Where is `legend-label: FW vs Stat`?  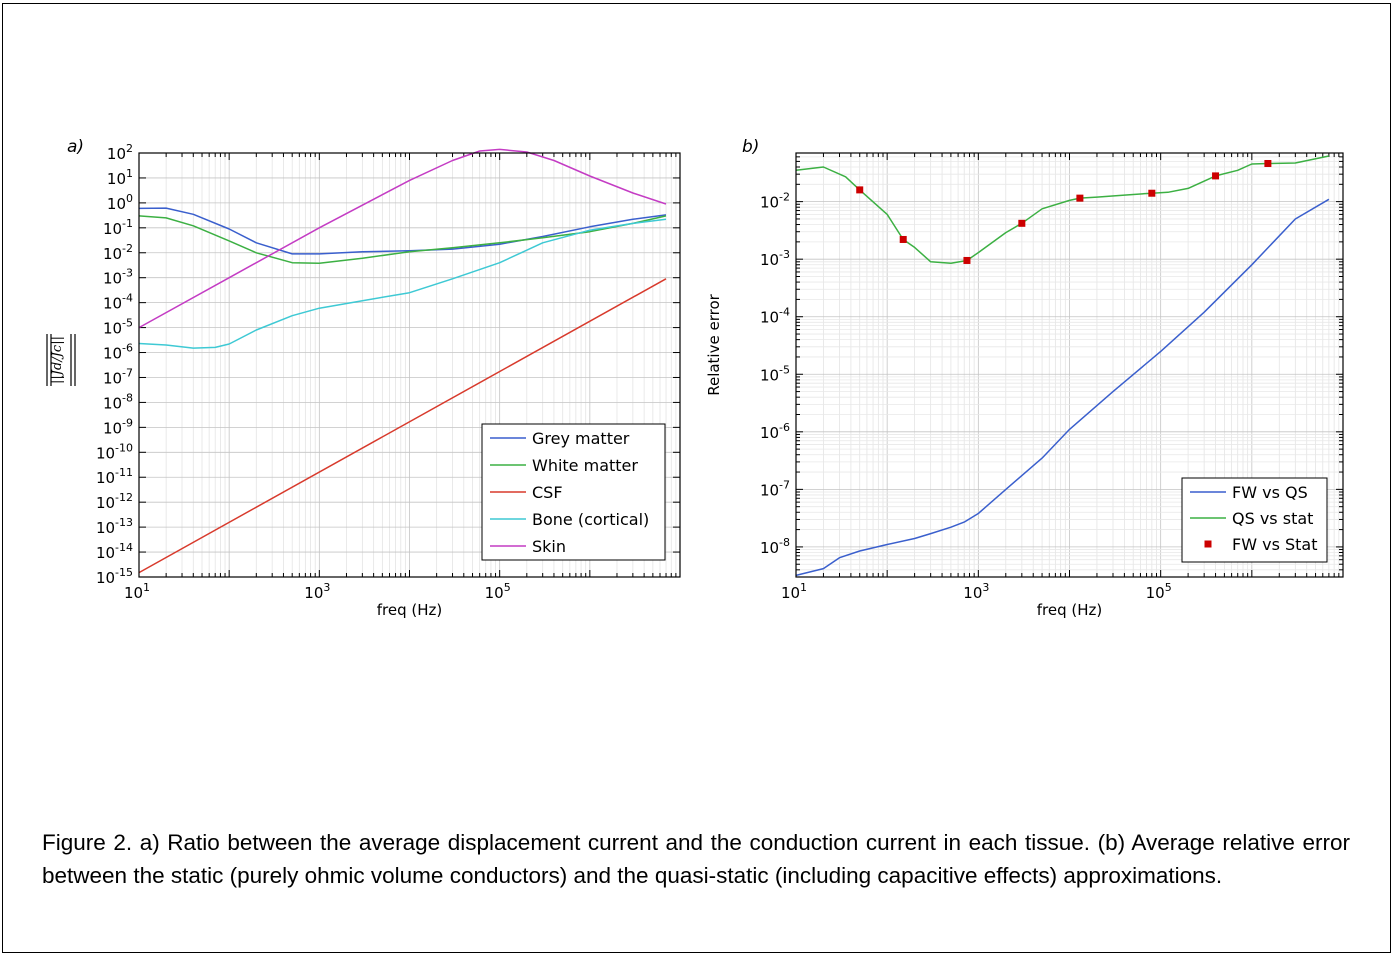
legend-label: FW vs Stat is located at coordinates (1275, 544).